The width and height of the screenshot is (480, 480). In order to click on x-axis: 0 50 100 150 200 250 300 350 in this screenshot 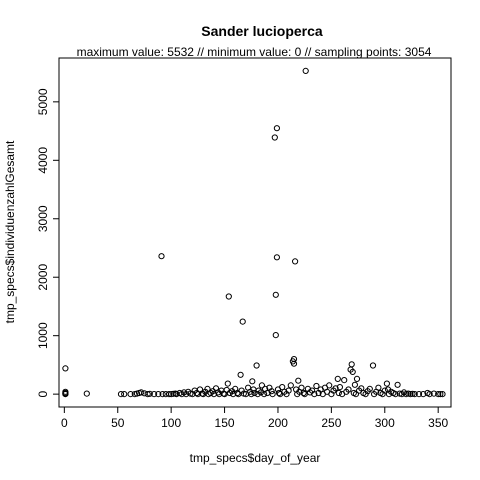, I will do `click(255, 418)`.